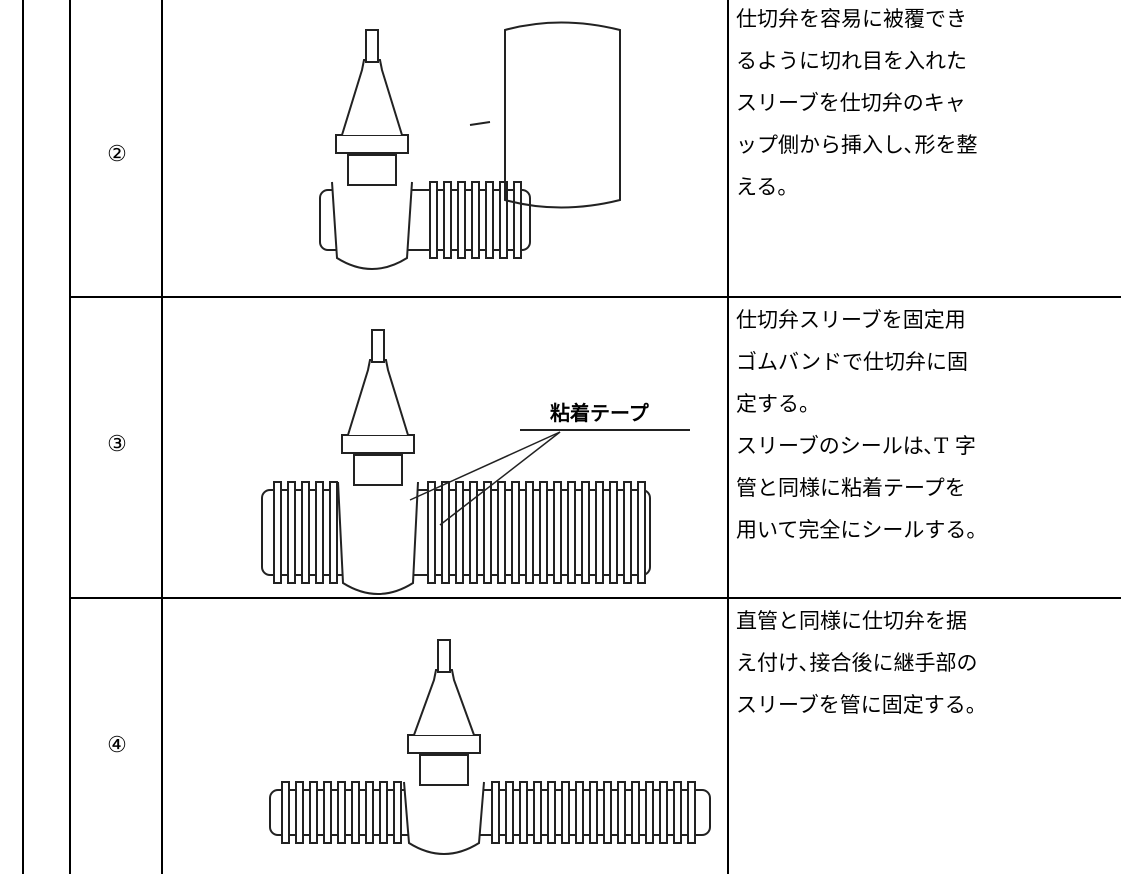 This screenshot has width=1121, height=874. Describe the element at coordinates (851, 19) in the screenshot. I see `description-line: 仕切弁を容易に被覆でき` at that location.